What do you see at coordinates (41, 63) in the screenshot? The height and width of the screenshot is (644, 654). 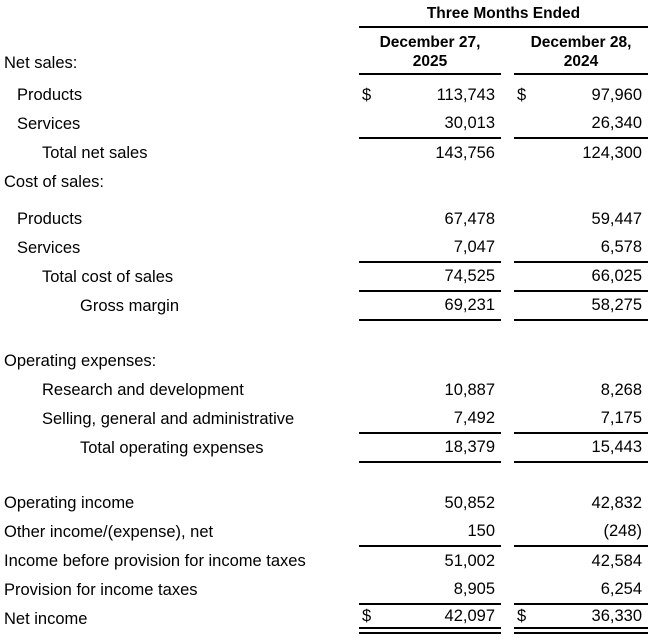 I see `section-label-net-sales: Net sales:` at bounding box center [41, 63].